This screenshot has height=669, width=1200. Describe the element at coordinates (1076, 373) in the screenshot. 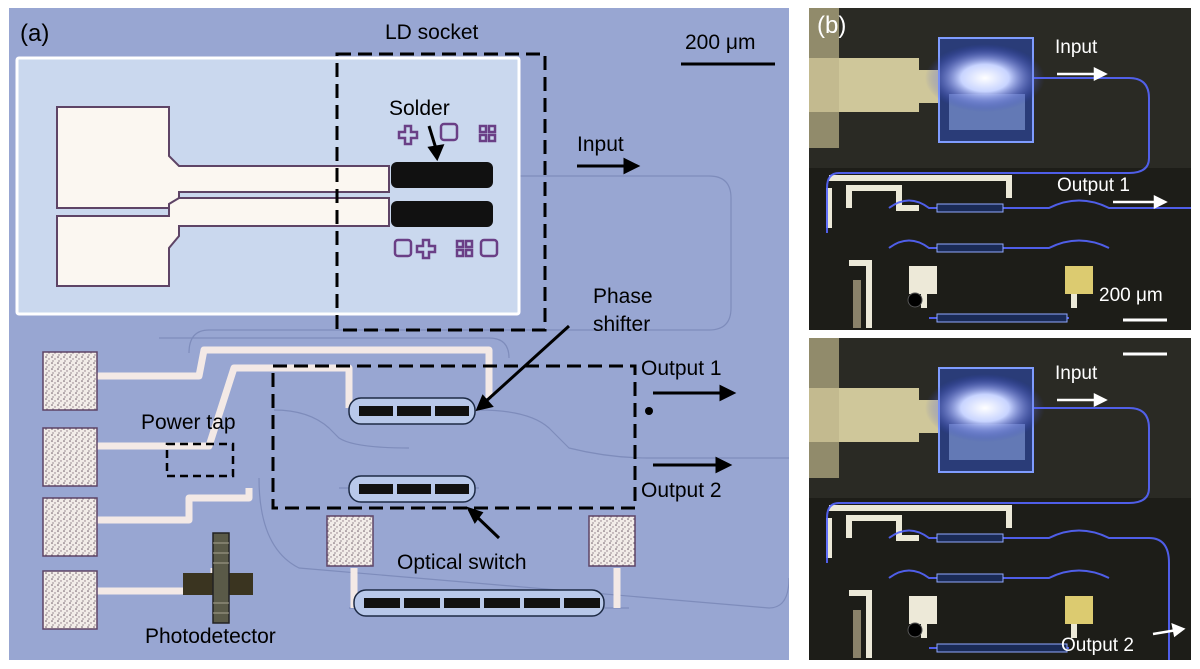

I see `input-label-b-bottom: Input` at that location.